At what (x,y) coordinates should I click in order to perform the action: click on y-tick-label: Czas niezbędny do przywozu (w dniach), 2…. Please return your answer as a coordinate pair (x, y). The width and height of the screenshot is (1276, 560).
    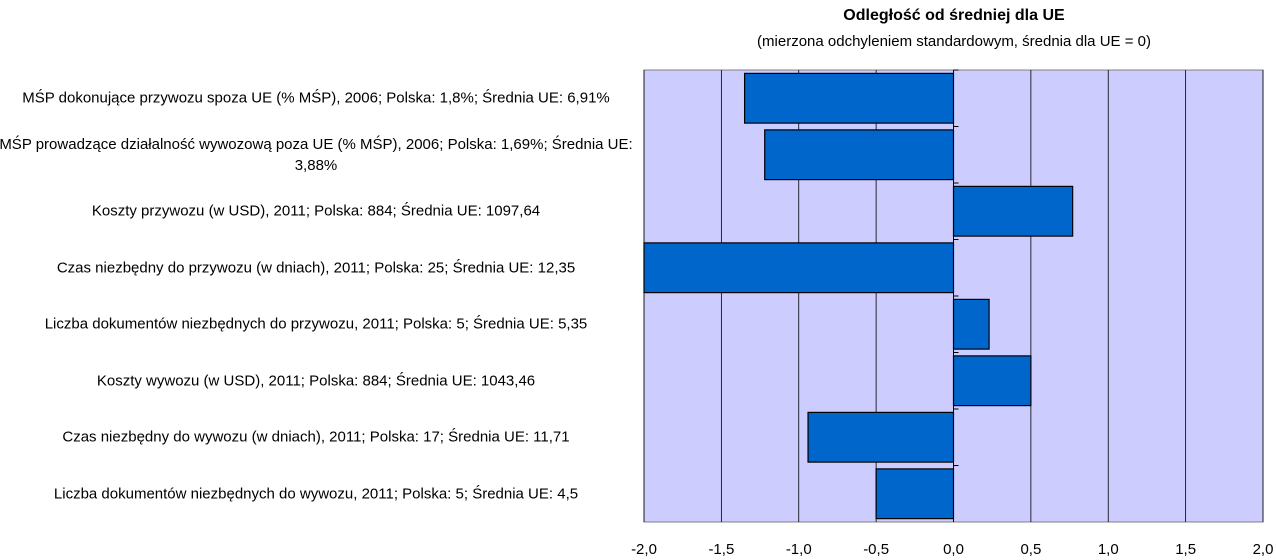
    Looking at the image, I should click on (316, 268).